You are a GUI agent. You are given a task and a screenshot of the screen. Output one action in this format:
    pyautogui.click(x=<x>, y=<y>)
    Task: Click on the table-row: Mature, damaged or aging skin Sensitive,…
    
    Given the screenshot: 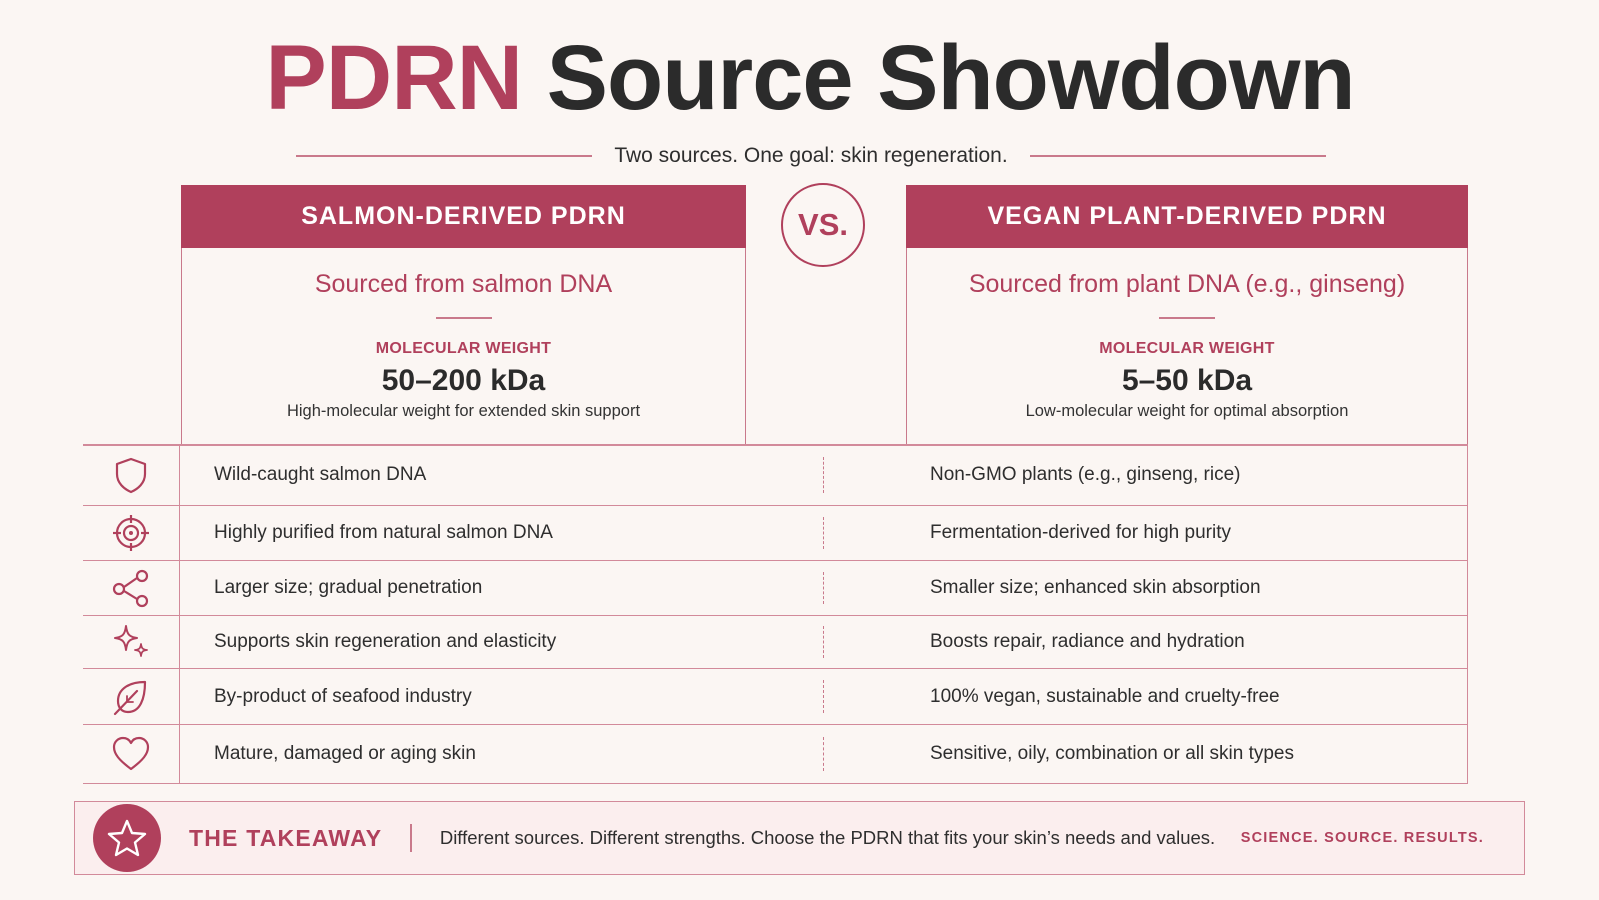 What is the action you would take?
    pyautogui.click(x=775, y=754)
    